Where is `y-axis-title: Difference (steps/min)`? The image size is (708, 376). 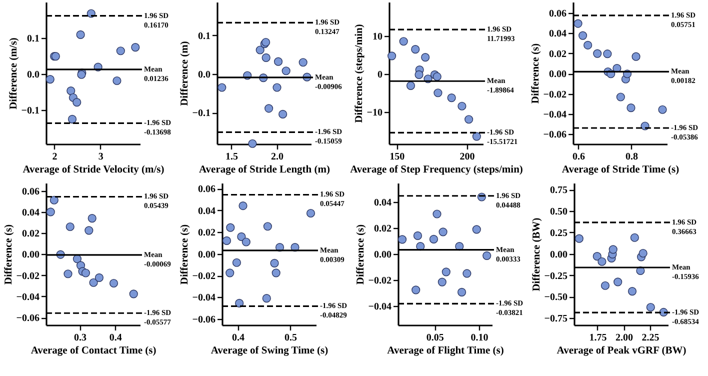 y-axis-title: Difference (steps/min) is located at coordinates (359, 73).